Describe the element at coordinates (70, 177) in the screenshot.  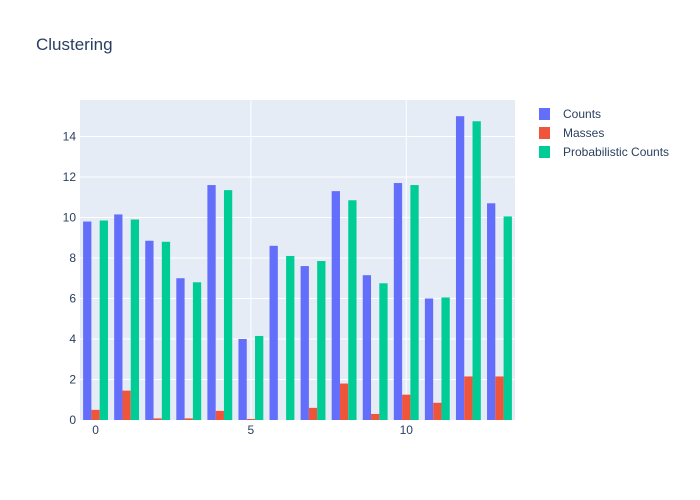
I see `y-tick-label: 12` at that location.